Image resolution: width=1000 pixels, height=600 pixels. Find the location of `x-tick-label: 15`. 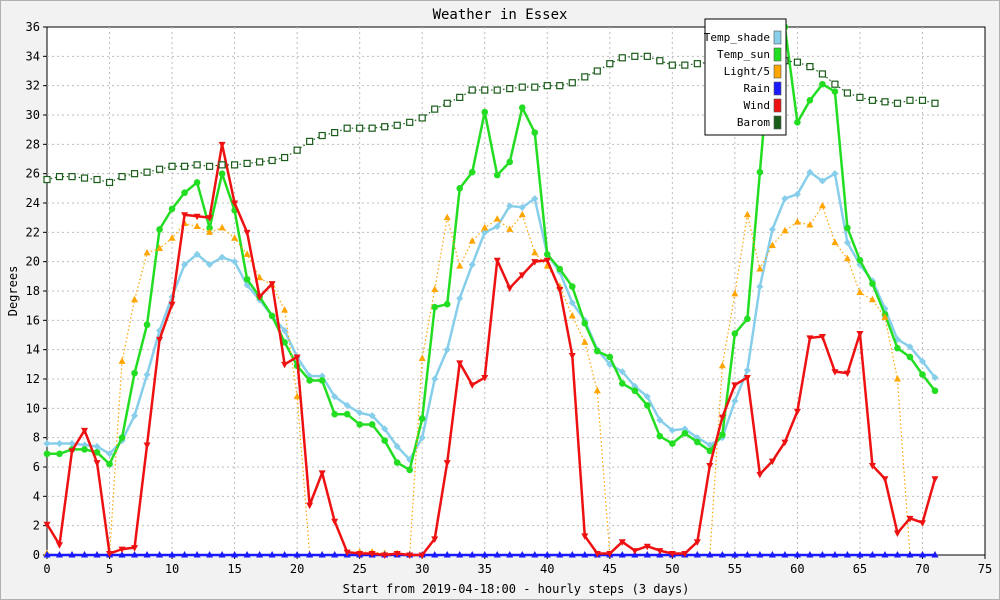

x-tick-label: 15 is located at coordinates (234, 569).